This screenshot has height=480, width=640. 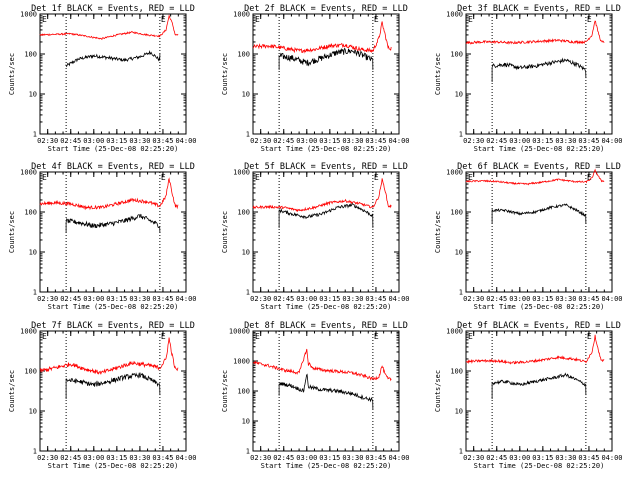 I want to click on panel-title: Det 6f BLACK = Events, RED = LLD, so click(x=539, y=167).